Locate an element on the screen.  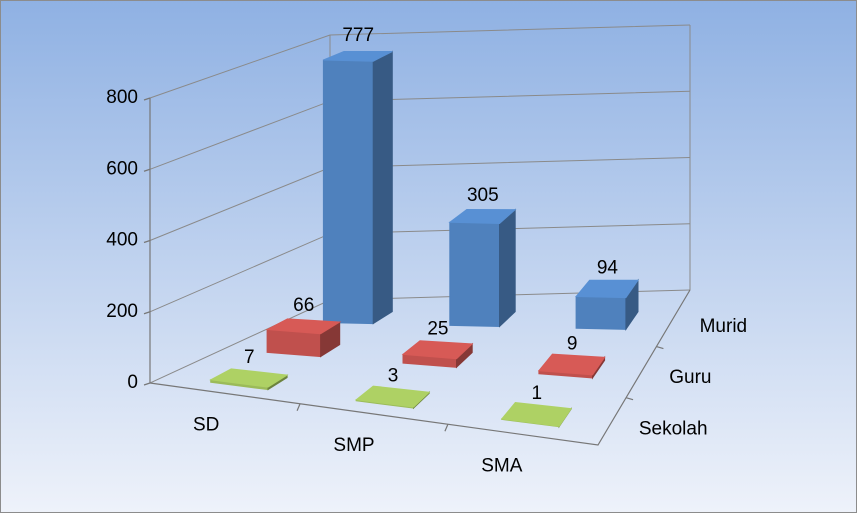
y-tick-label: 200 is located at coordinates (122, 311).